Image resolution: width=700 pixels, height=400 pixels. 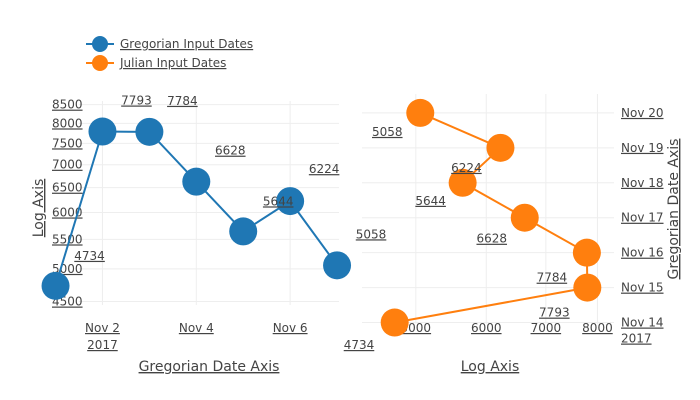 What do you see at coordinates (597, 328) in the screenshot?
I see `right-x-tick-3: 8000` at bounding box center [597, 328].